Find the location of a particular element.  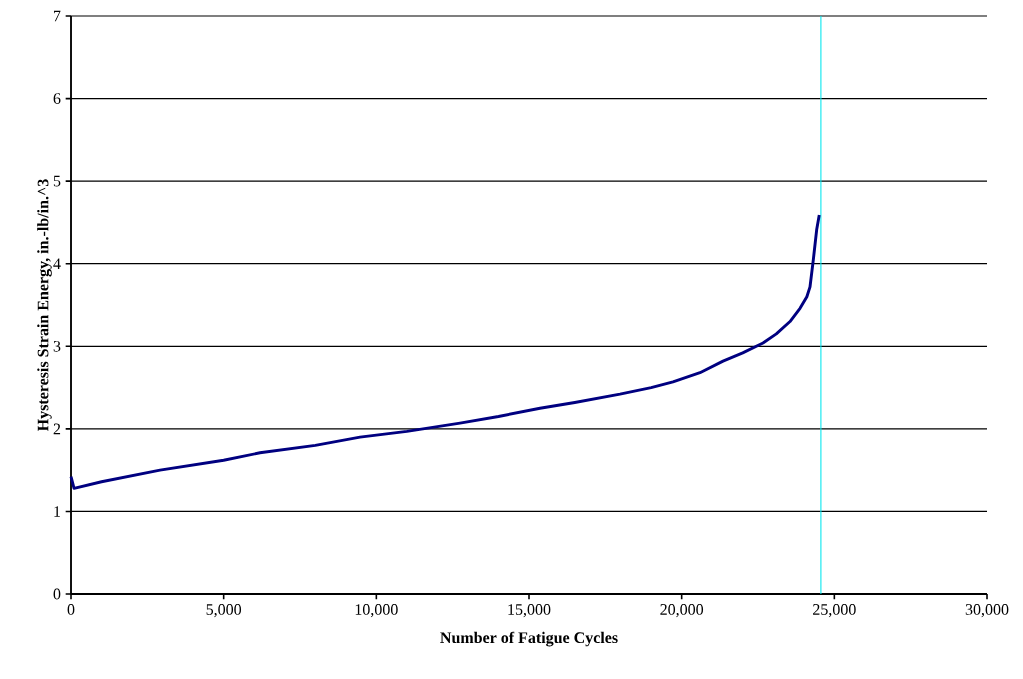

y-tick-label: 5 is located at coordinates (57, 181).